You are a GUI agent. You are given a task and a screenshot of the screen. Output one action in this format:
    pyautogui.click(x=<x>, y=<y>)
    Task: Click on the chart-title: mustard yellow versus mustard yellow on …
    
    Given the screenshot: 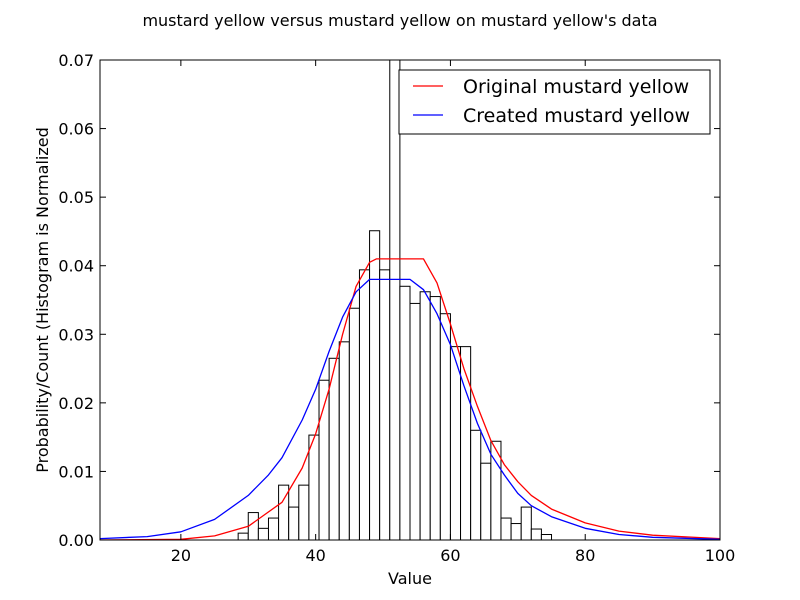 What is the action you would take?
    pyautogui.click(x=399, y=20)
    